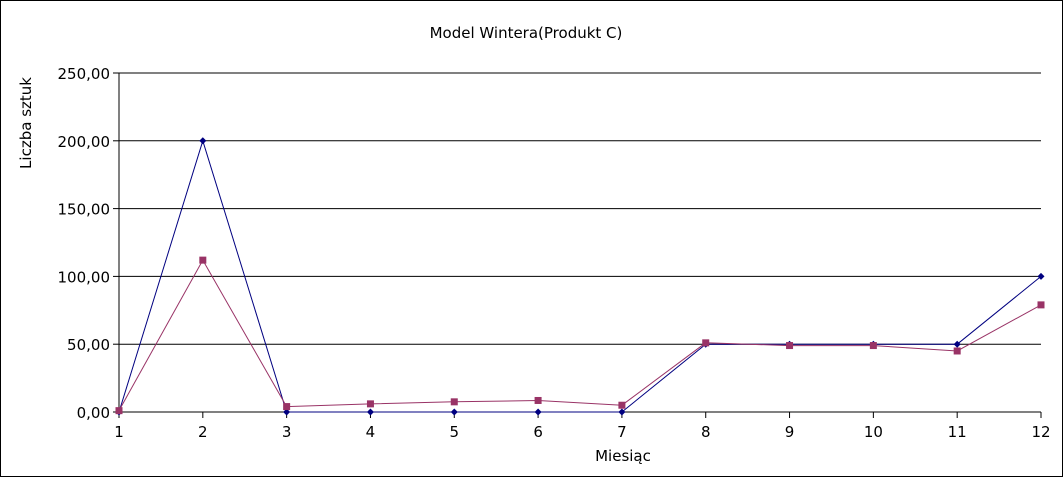 Image resolution: width=1063 pixels, height=477 pixels. What do you see at coordinates (26, 123) in the screenshot?
I see `y-axis-label: Liczba sztuk` at bounding box center [26, 123].